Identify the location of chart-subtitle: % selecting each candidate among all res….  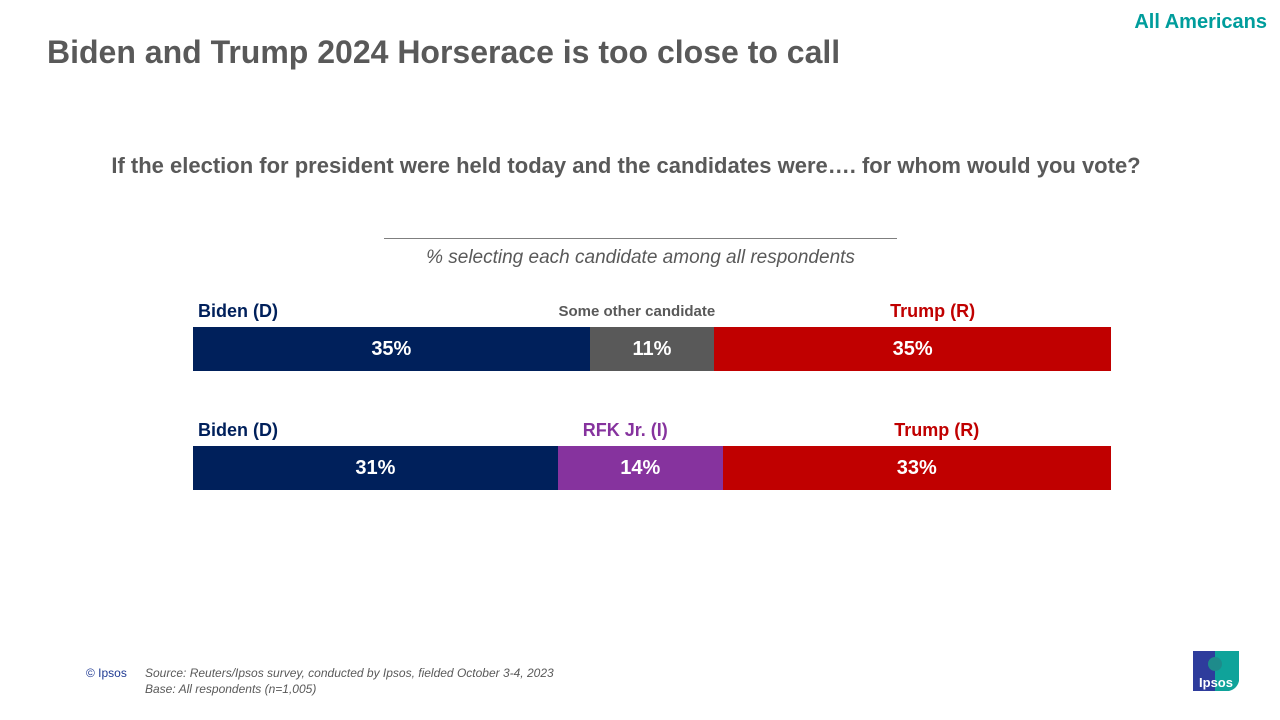
(640, 257).